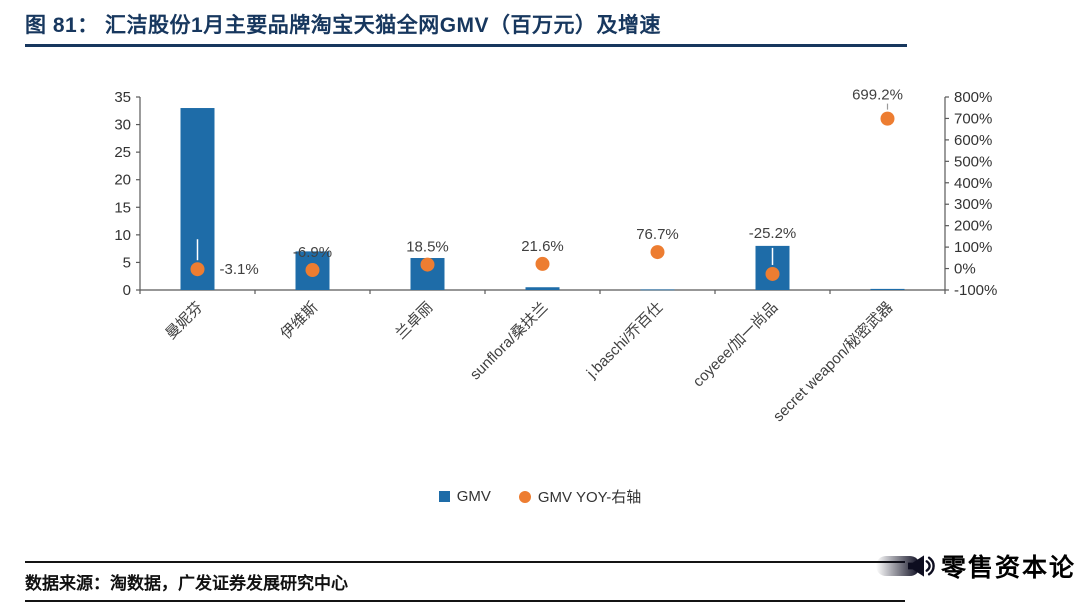  What do you see at coordinates (127, 290) in the screenshot?
I see `left-axis-tick-label: 0` at bounding box center [127, 290].